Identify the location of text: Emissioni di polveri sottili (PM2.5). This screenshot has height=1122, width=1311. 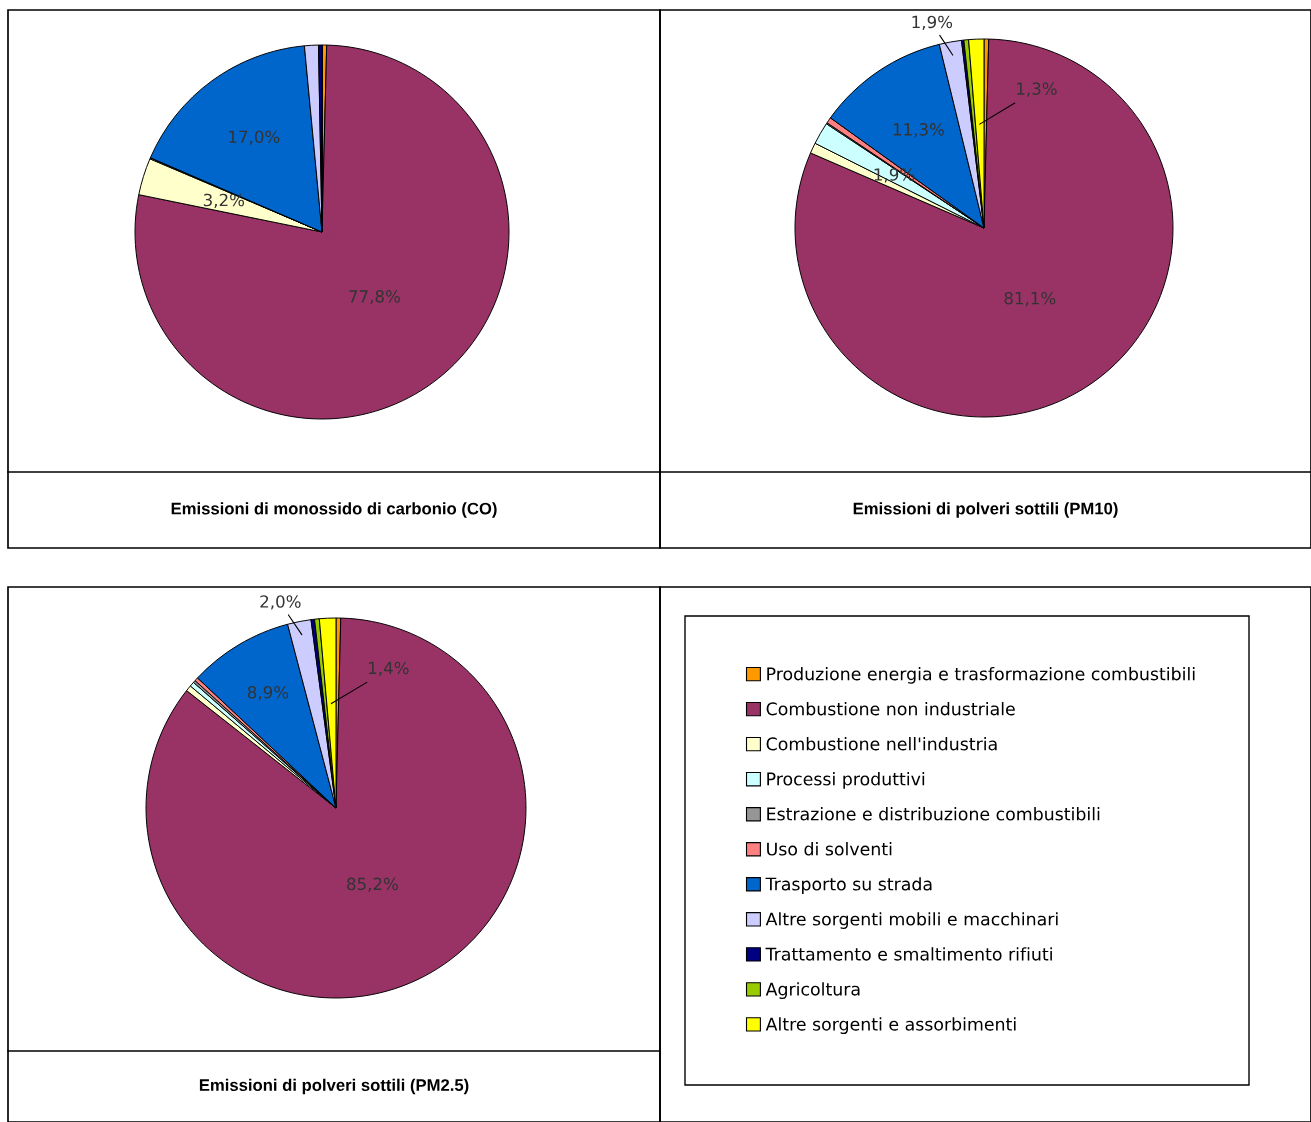
(334, 1086).